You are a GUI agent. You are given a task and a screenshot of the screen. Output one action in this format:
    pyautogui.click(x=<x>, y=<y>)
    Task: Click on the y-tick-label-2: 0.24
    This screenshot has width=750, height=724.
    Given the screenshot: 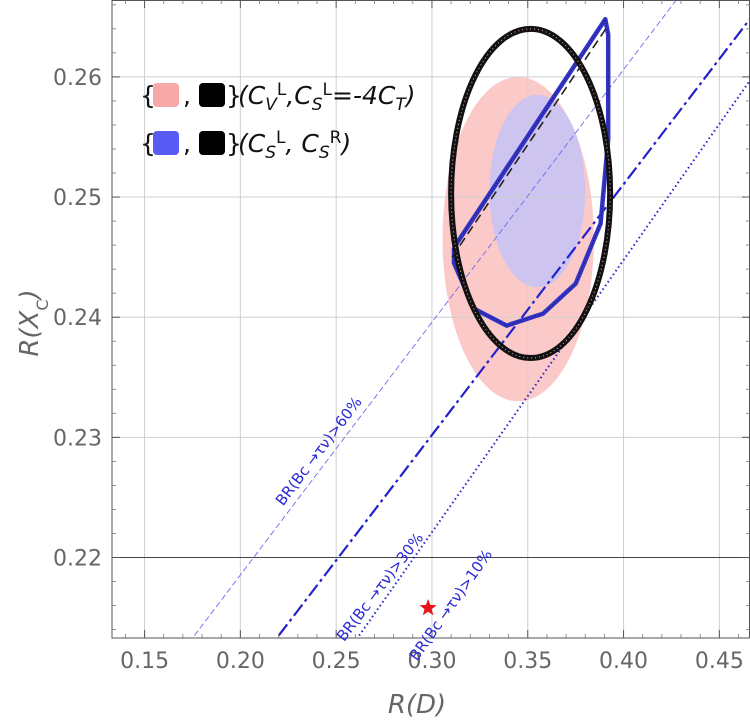 What is the action you would take?
    pyautogui.click(x=77, y=318)
    